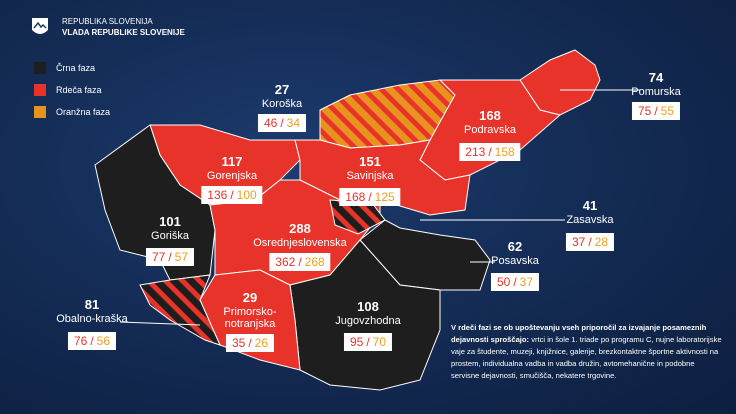 The height and width of the screenshot is (414, 736). I want to click on region-number: 62, so click(515, 246).